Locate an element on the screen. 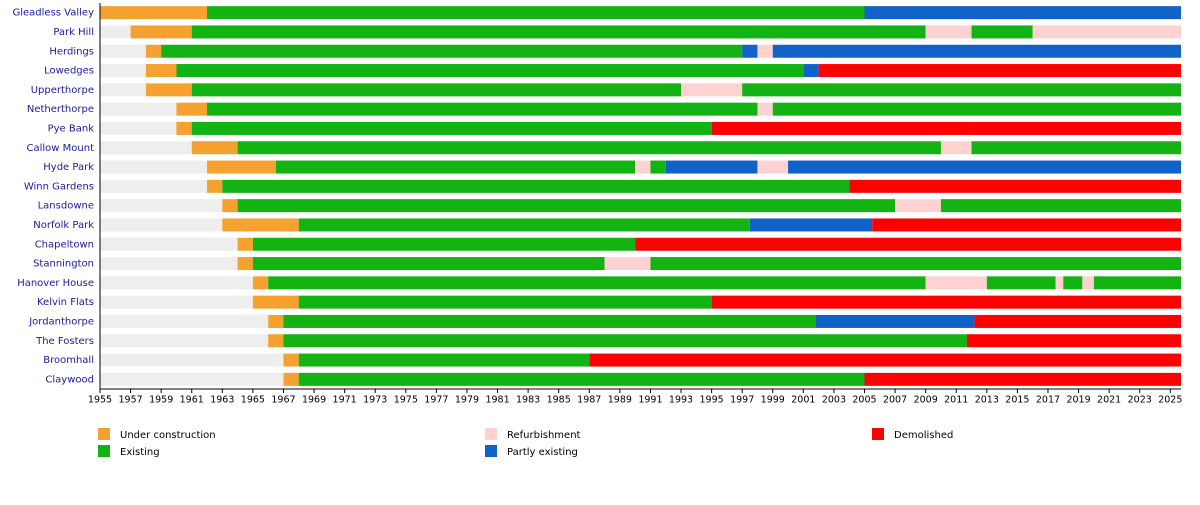  row-label: Pye Bank is located at coordinates (71, 128).